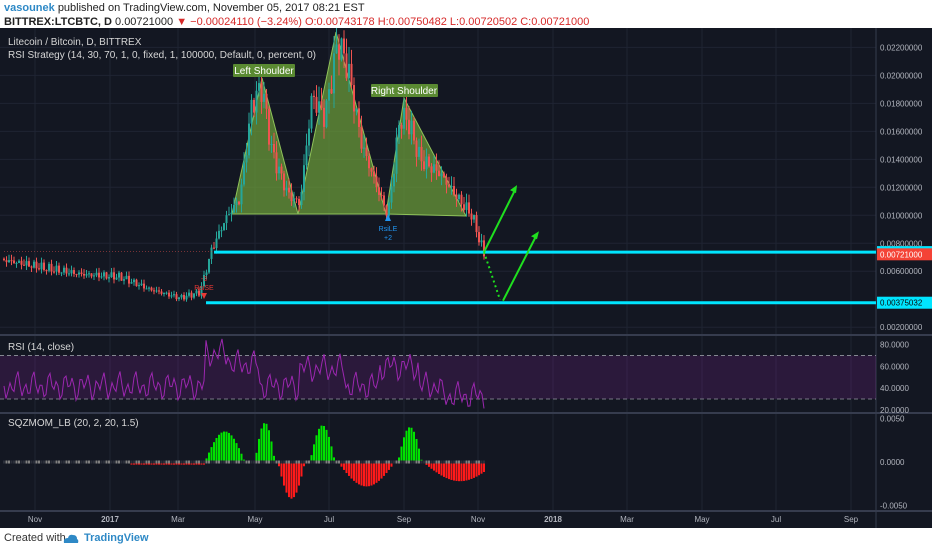 The width and height of the screenshot is (932, 550). Describe the element at coordinates (264, 70) in the screenshot. I see `label-box` at that location.